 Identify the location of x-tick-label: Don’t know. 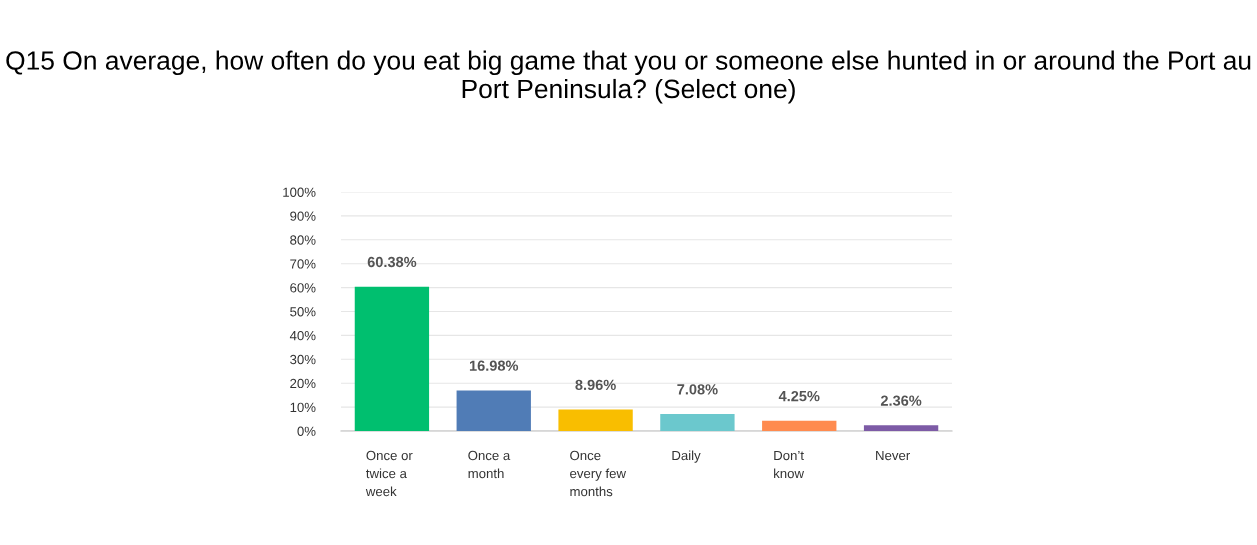
(789, 464).